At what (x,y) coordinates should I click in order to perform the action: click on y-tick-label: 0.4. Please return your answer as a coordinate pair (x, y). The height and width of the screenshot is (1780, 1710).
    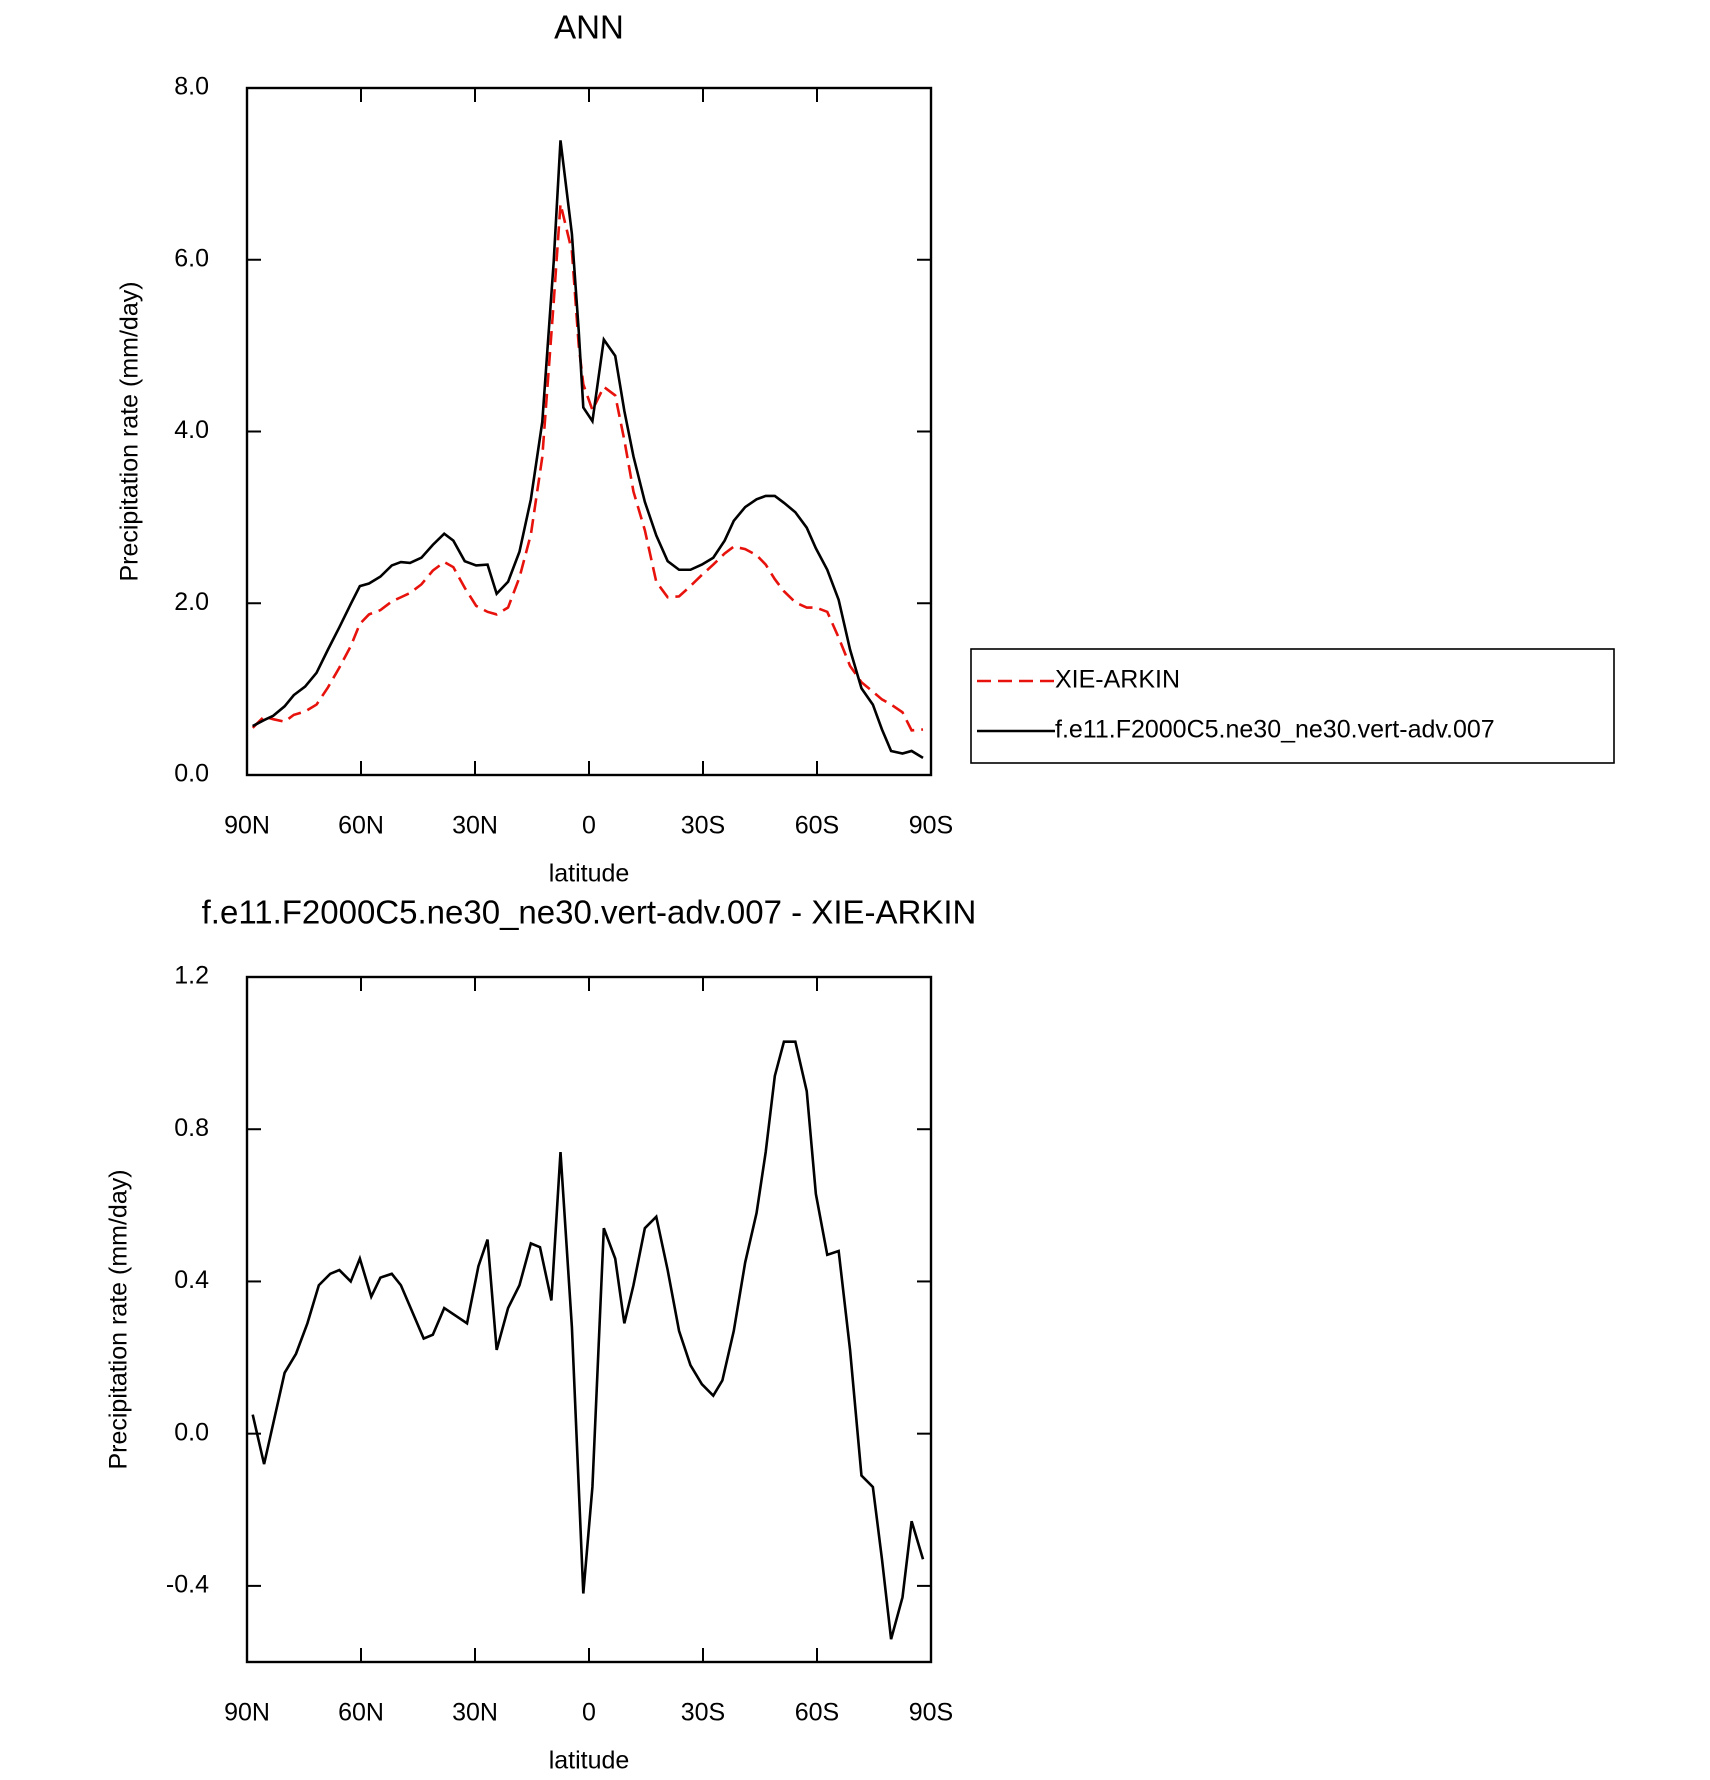
    Looking at the image, I should click on (191, 1280).